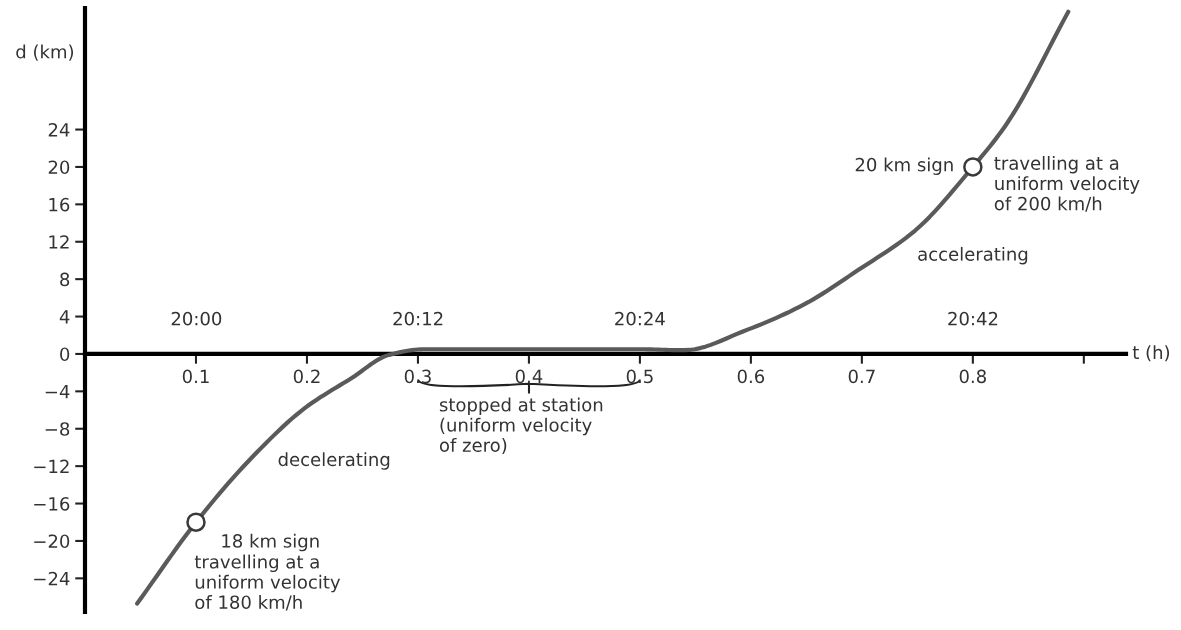  I want to click on y-tick-label: −20, so click(52, 541).